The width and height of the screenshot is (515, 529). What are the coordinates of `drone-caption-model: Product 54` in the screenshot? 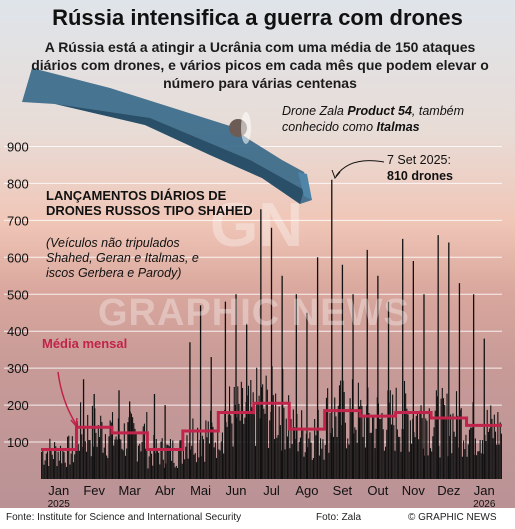 It's located at (379, 111).